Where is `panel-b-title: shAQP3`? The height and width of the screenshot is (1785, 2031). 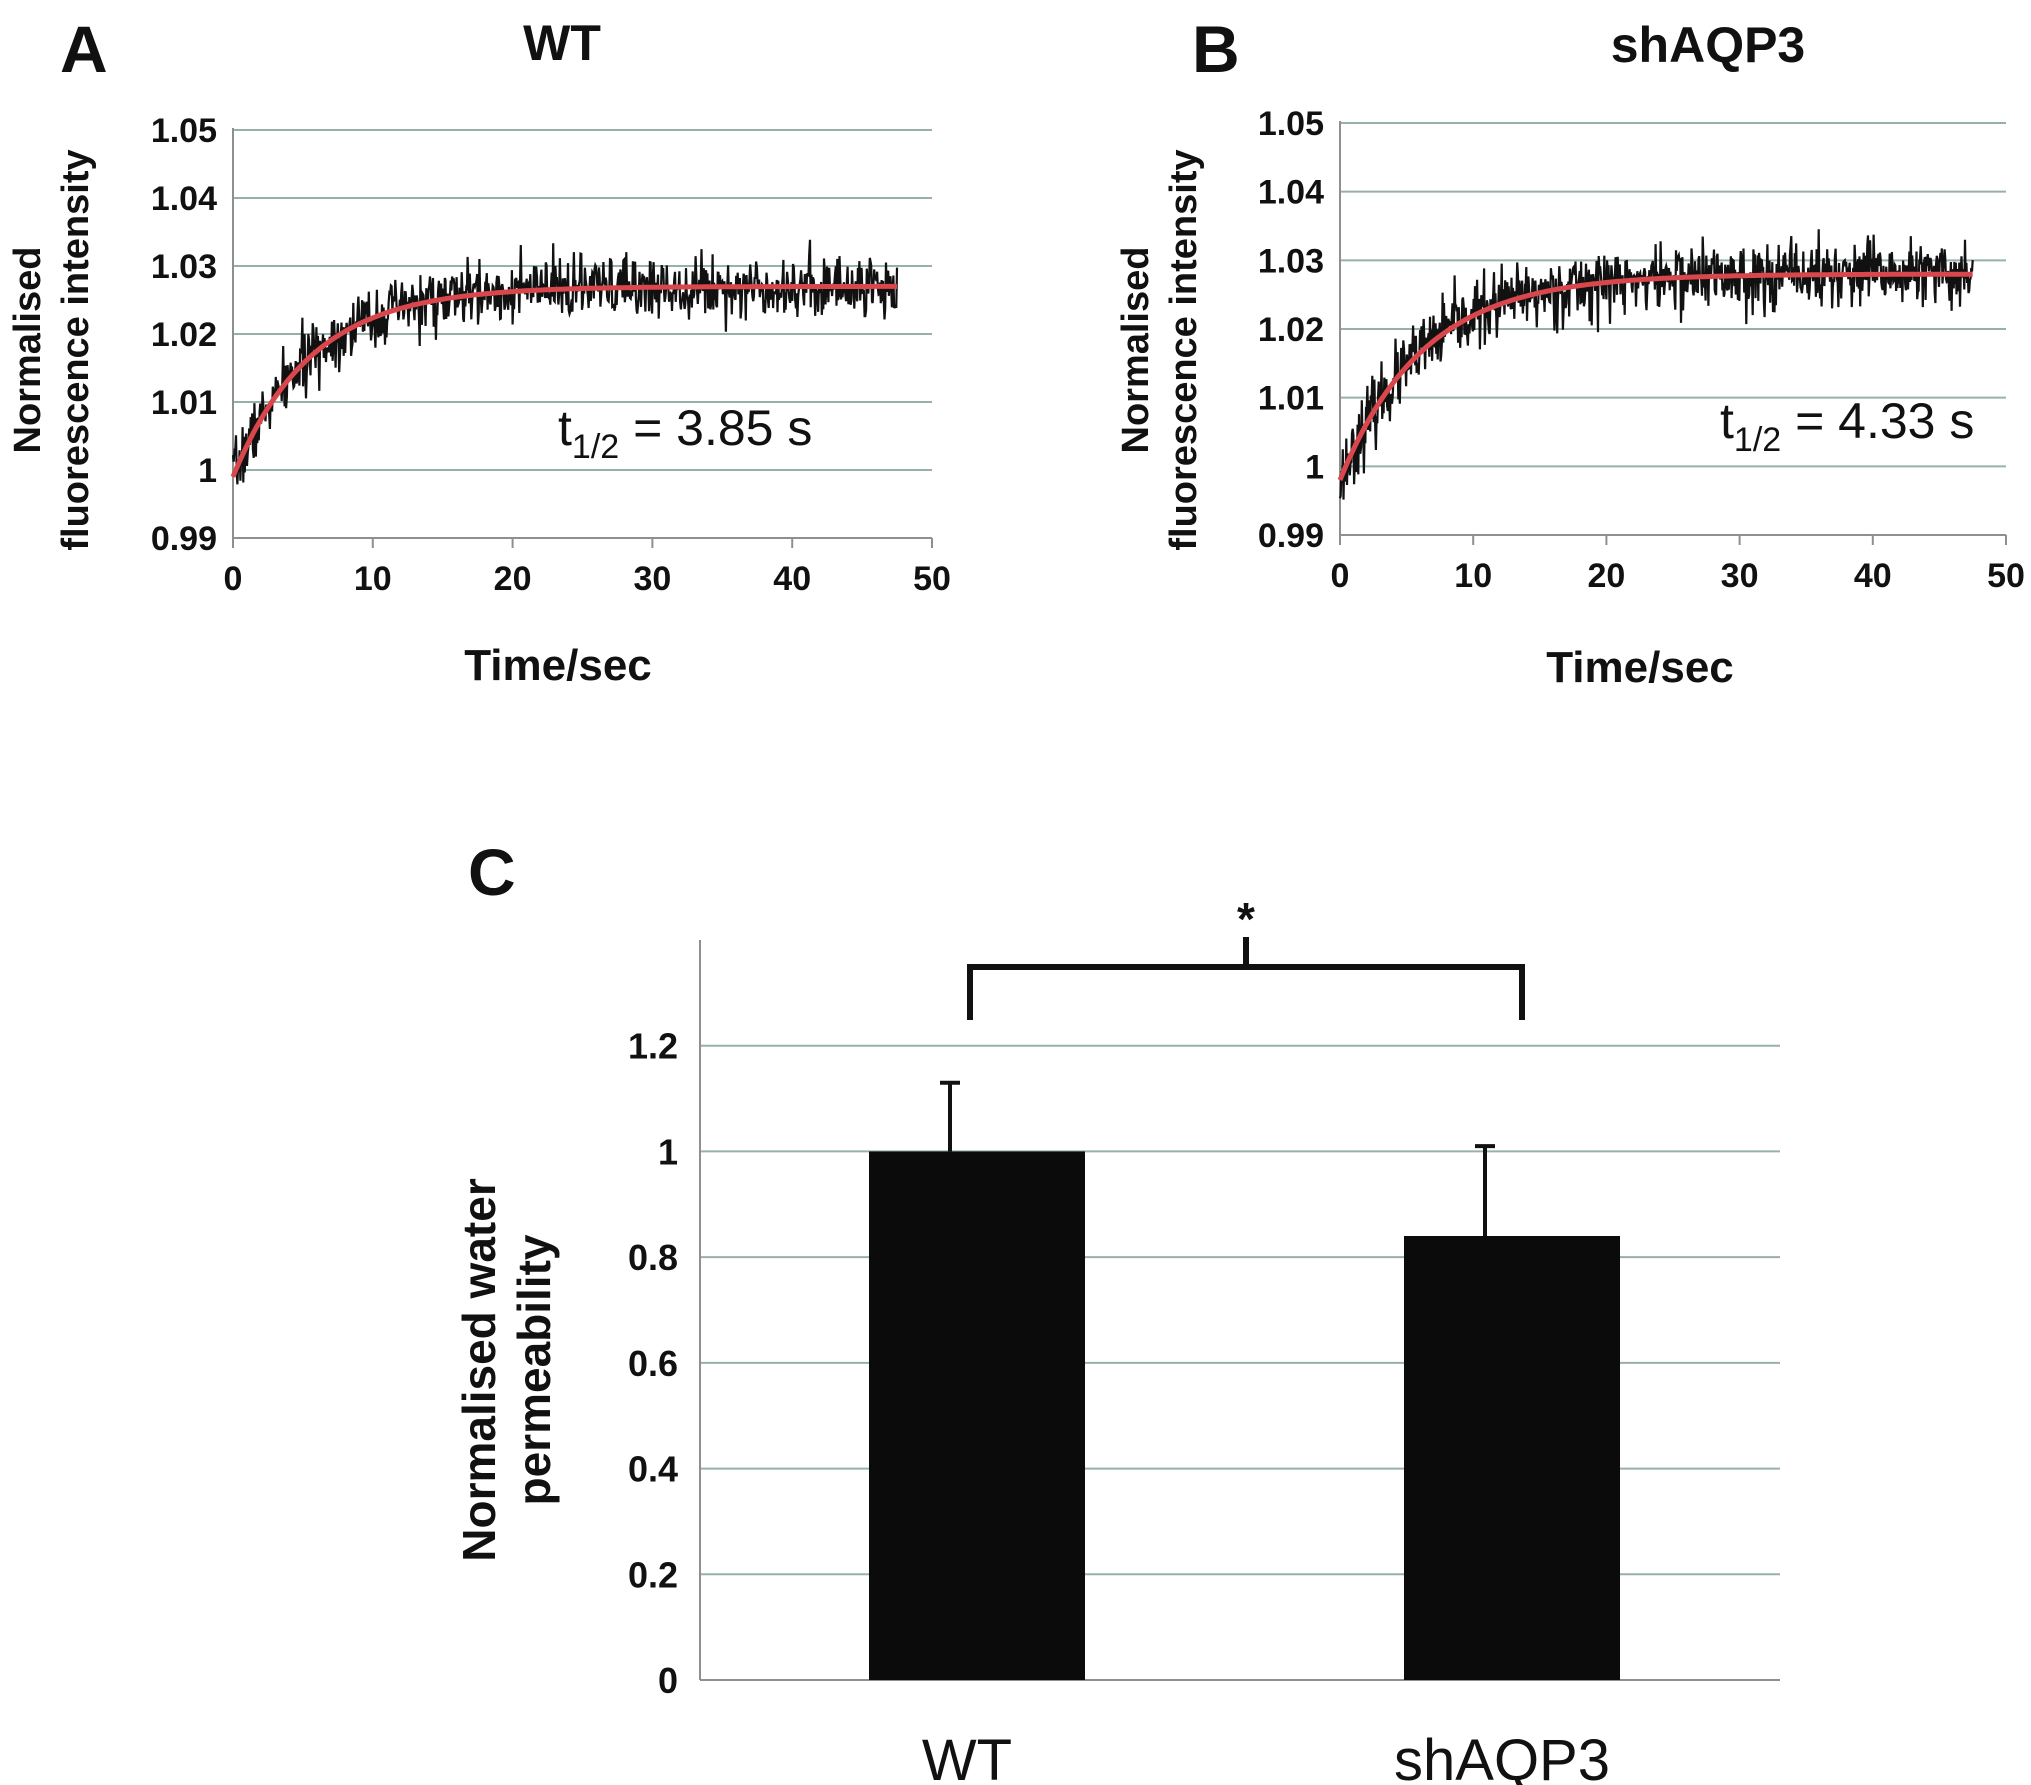
panel-b-title: shAQP3 is located at coordinates (1708, 45).